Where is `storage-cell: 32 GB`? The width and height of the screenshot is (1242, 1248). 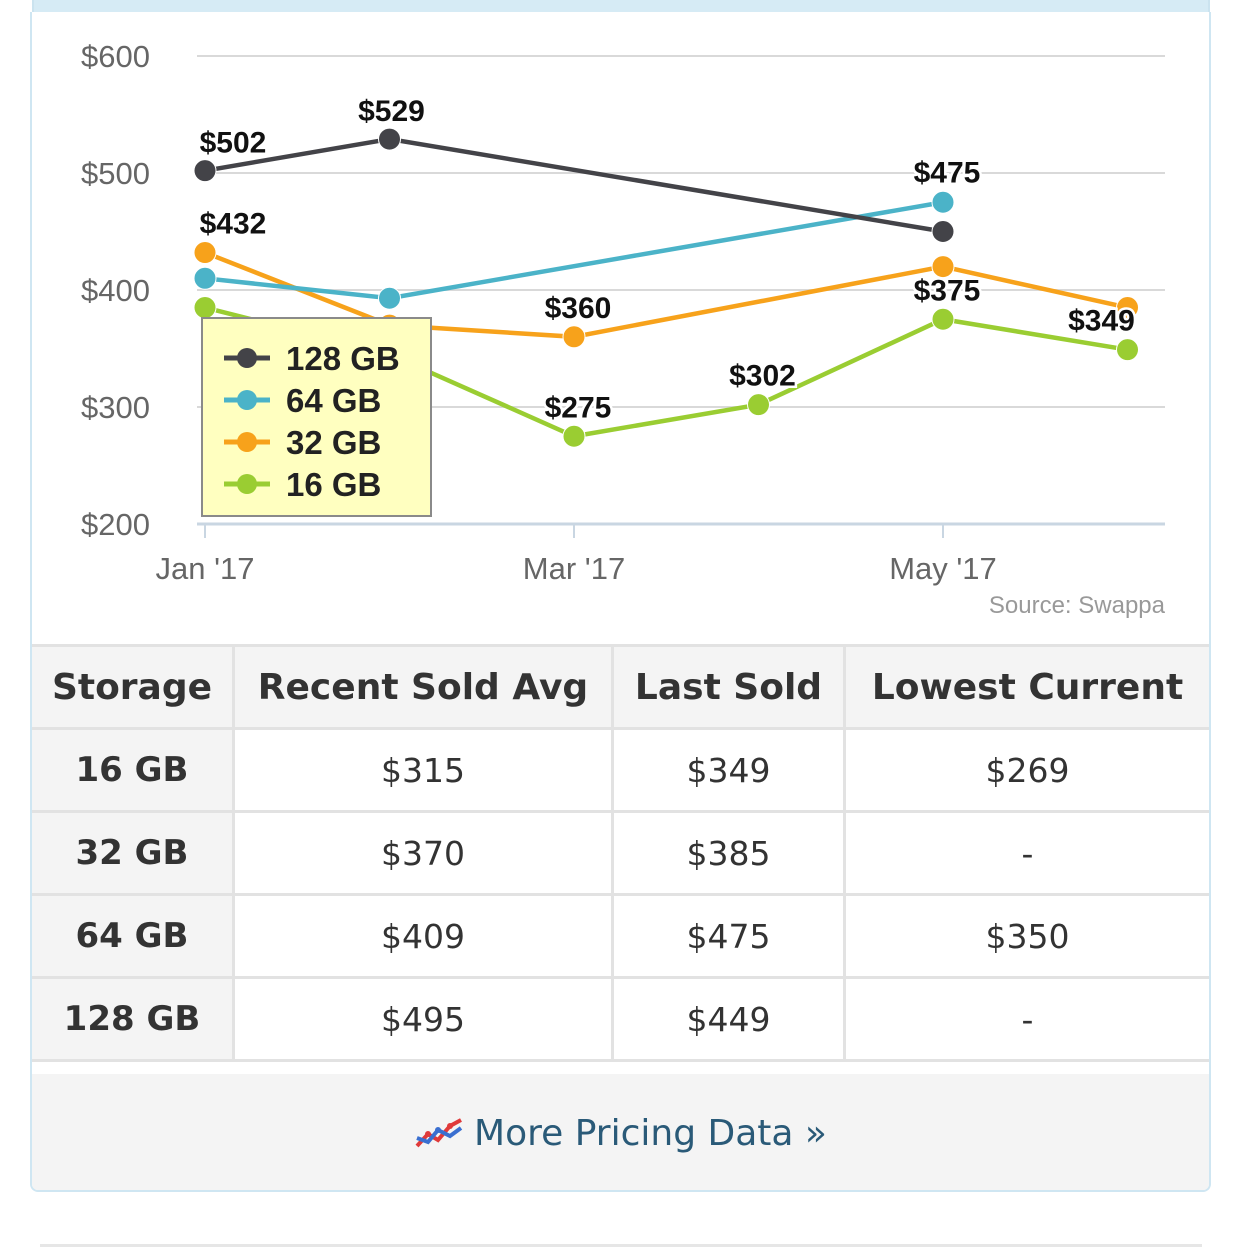
storage-cell: 32 GB is located at coordinates (133, 853).